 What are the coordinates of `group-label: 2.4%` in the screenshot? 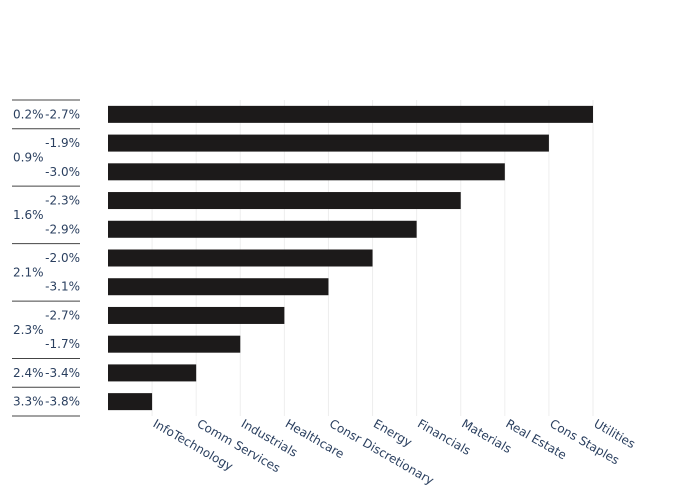 It's located at (28, 373).